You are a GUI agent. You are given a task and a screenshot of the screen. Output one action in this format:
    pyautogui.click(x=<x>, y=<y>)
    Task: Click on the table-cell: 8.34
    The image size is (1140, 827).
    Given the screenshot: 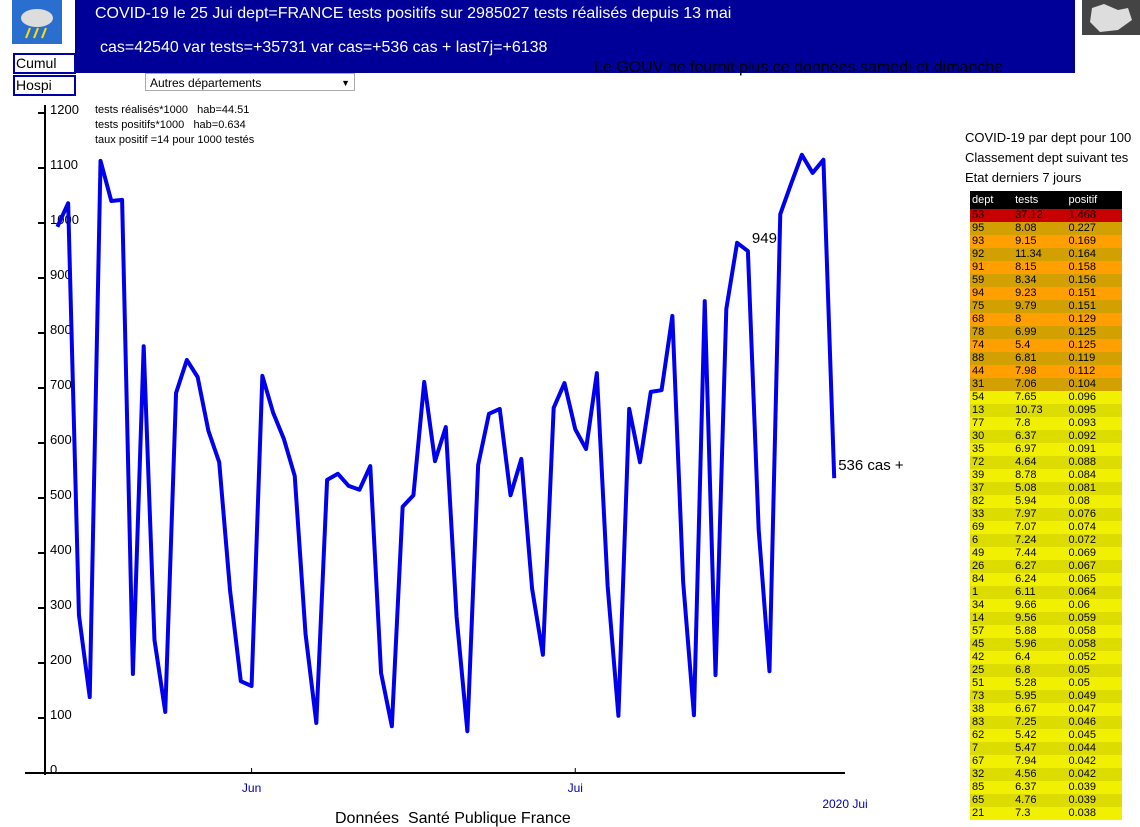 What is the action you would take?
    pyautogui.click(x=1026, y=280)
    